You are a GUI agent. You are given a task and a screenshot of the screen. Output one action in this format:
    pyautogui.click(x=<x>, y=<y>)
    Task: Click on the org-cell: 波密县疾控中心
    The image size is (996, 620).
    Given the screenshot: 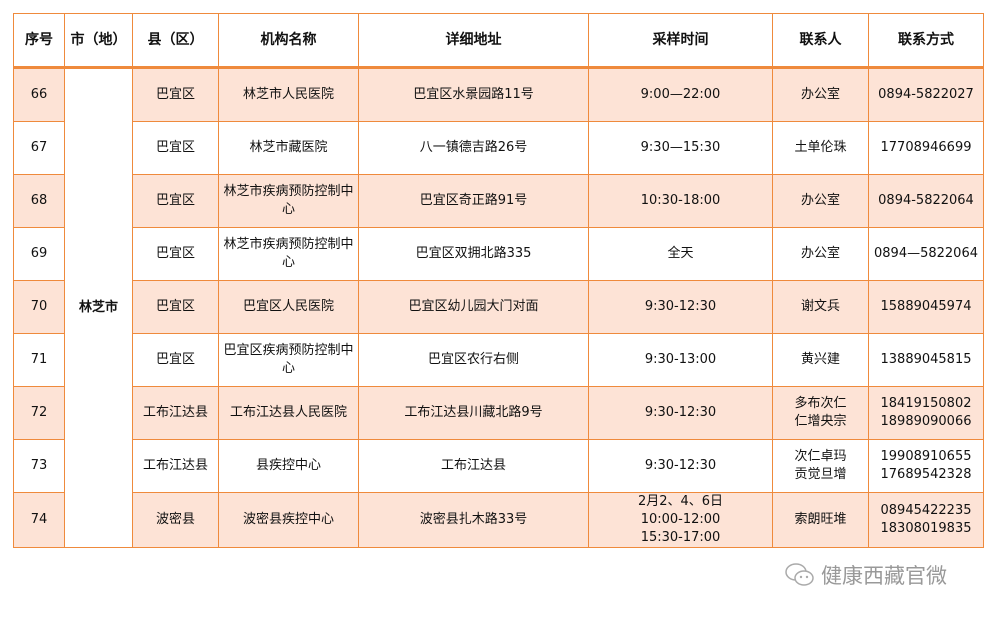 What is the action you would take?
    pyautogui.click(x=288, y=520)
    